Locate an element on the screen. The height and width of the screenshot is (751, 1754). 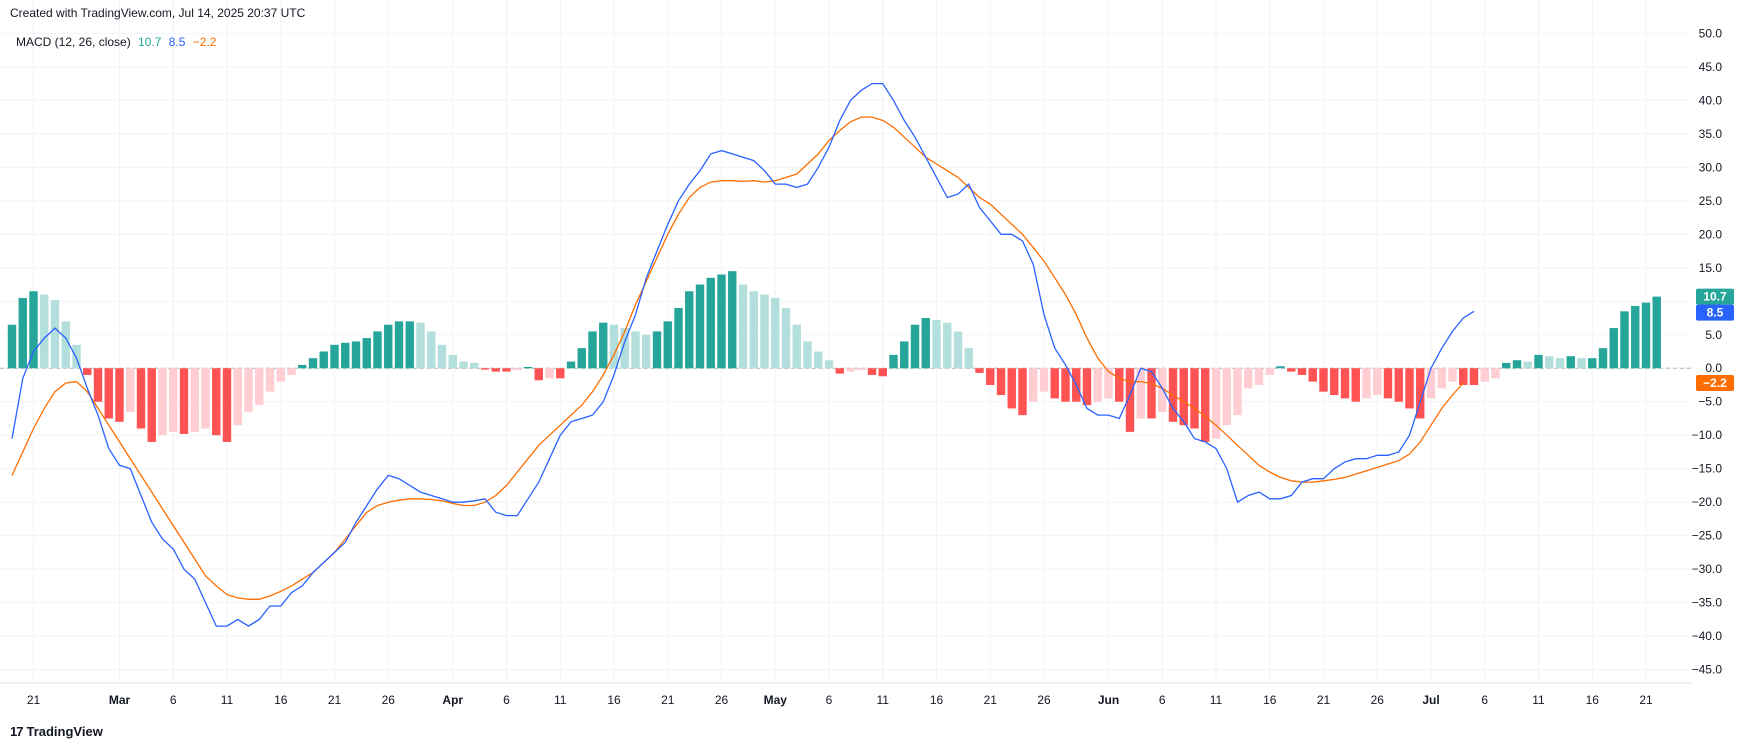
indicator-legend: MACD (12, 26, close) 10.7 8.5 −2.2 is located at coordinates (118, 42).